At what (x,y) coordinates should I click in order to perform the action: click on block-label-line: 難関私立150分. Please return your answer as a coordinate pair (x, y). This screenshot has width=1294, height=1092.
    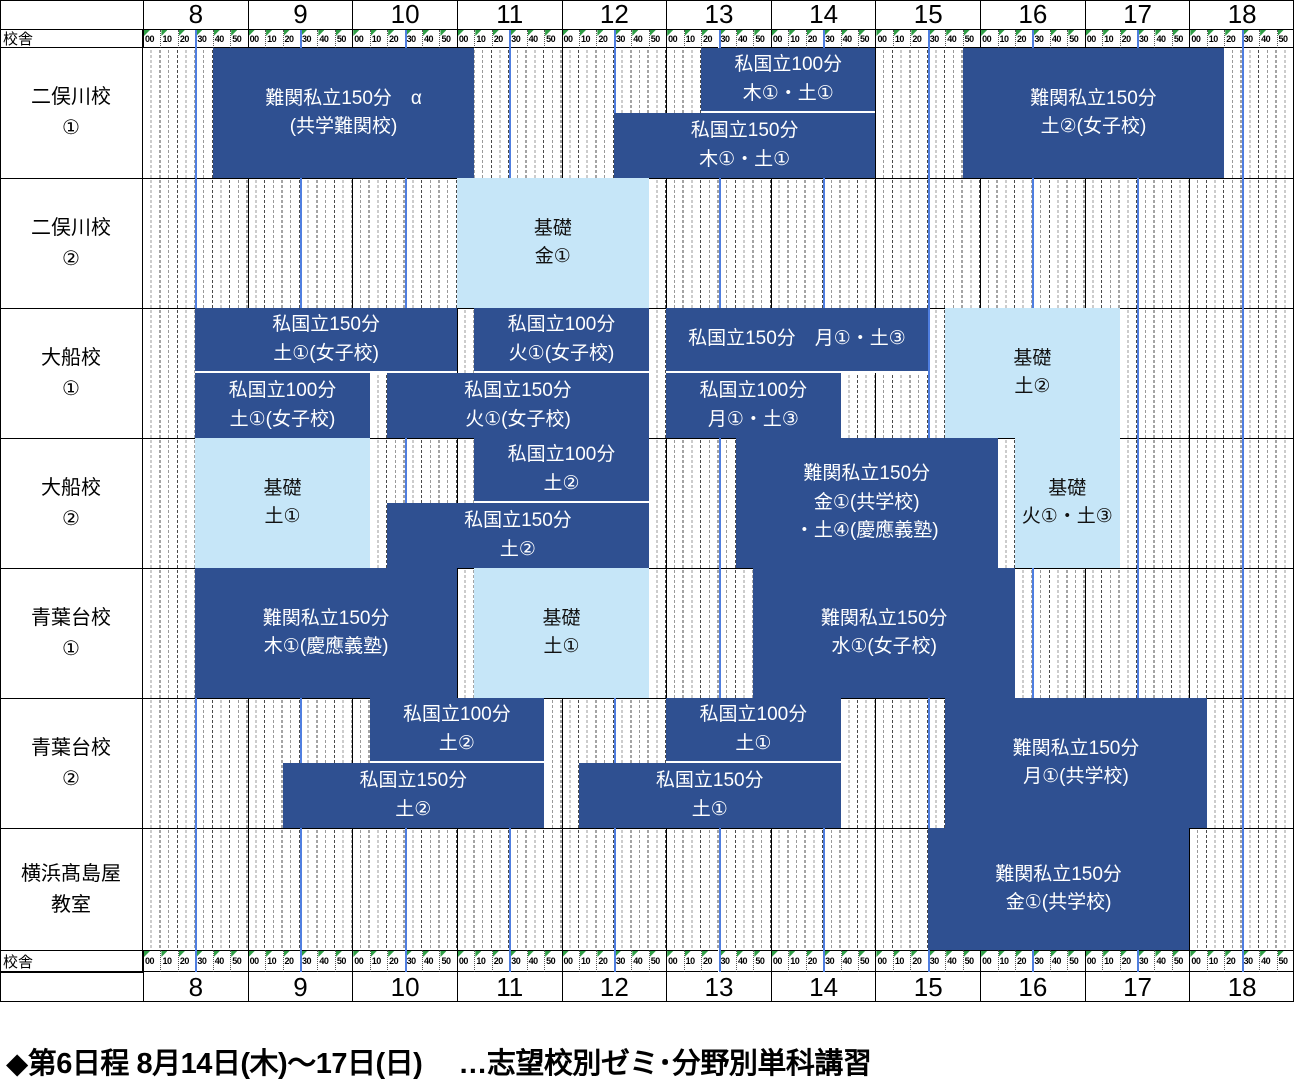
    Looking at the image, I should click on (884, 618).